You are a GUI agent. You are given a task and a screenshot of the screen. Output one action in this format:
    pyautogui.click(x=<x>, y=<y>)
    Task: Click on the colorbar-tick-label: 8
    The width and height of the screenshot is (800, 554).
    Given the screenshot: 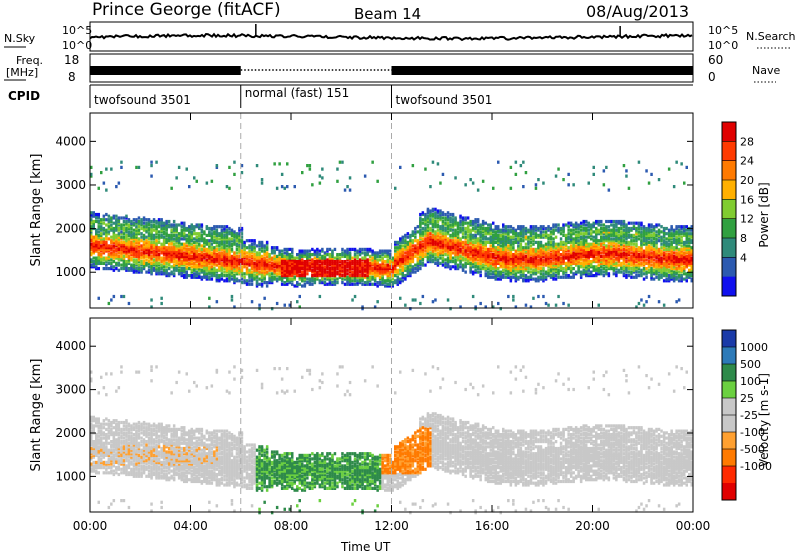 What is the action you would take?
    pyautogui.click(x=743, y=238)
    